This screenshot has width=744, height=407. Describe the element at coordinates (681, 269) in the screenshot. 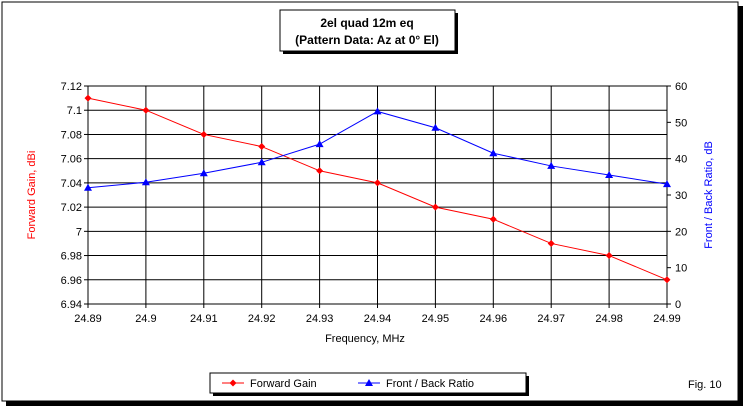

I see `y-right-tick-label: 10` at that location.